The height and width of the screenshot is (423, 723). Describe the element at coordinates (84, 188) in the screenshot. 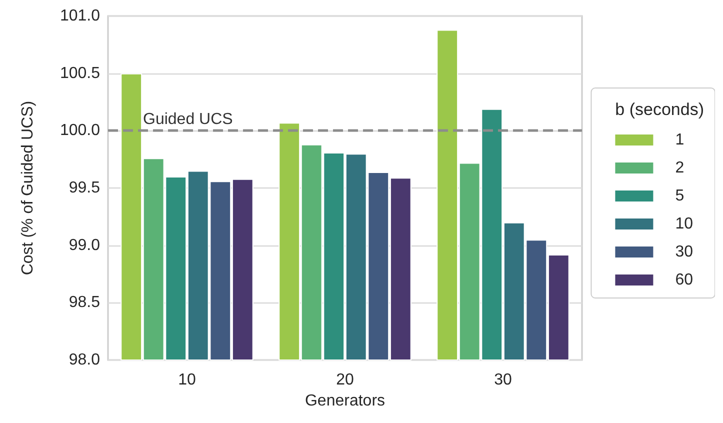

I see `y-tick-label: 99.5` at that location.